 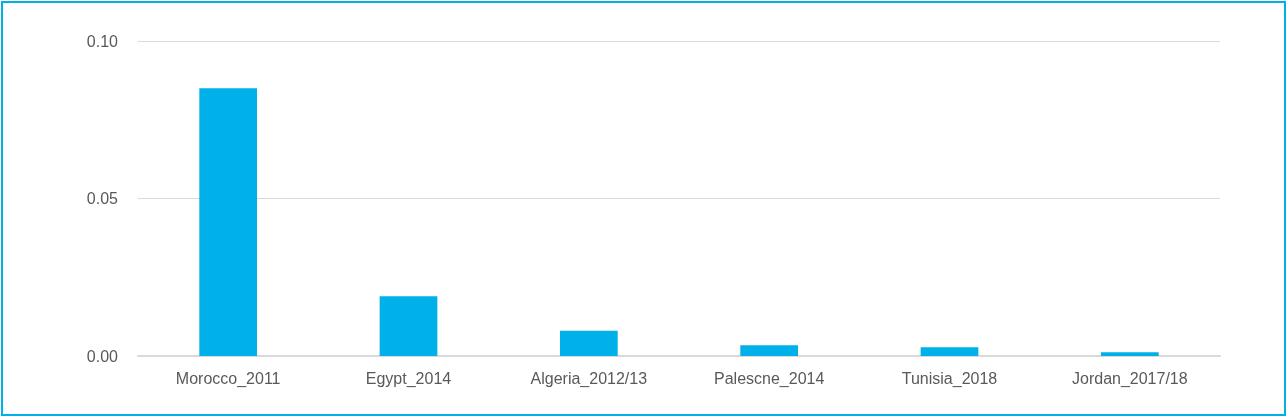 What do you see at coordinates (102, 356) in the screenshot?
I see `y-tick-label: 0.00` at bounding box center [102, 356].